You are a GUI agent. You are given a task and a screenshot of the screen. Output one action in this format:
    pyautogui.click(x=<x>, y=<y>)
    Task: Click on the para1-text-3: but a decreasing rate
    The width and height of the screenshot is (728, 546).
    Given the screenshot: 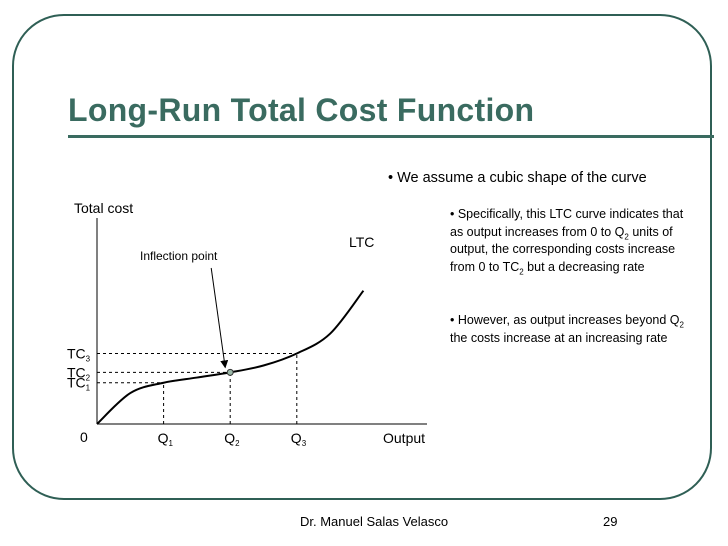 What is the action you would take?
    pyautogui.click(x=584, y=266)
    